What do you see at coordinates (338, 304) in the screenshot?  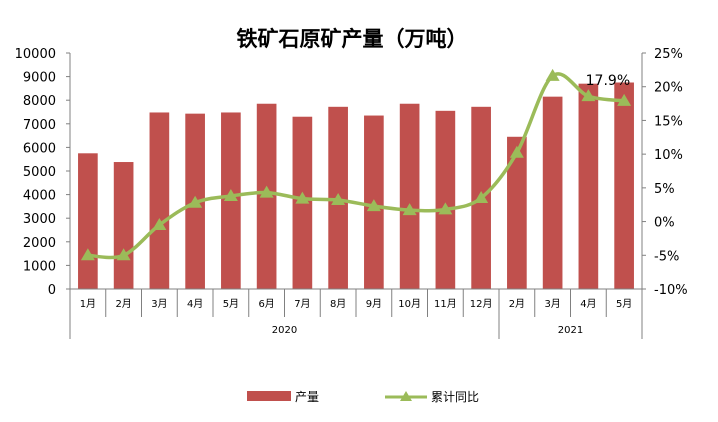 I see `category-label: 8月` at bounding box center [338, 304].